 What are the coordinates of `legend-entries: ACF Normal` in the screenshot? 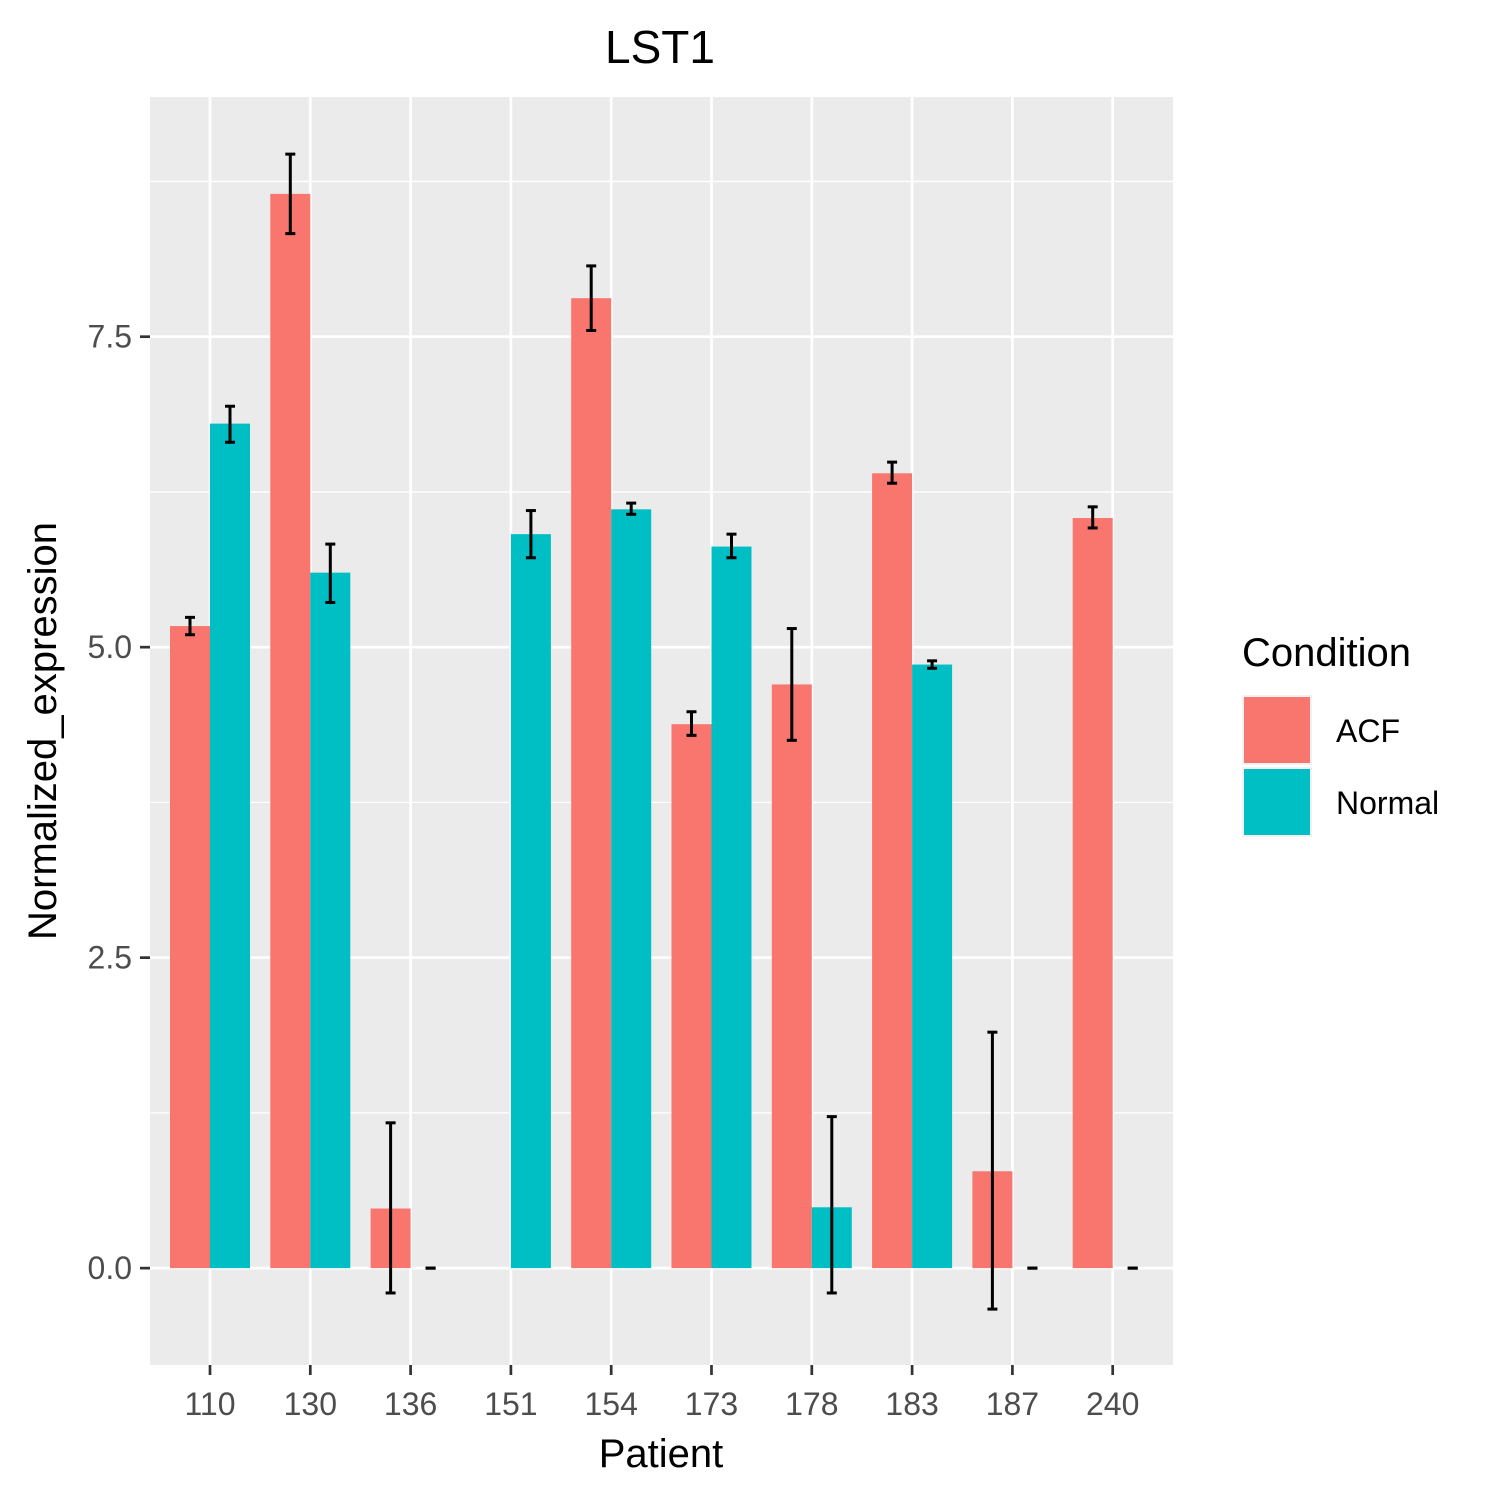 It's located at (1340, 766).